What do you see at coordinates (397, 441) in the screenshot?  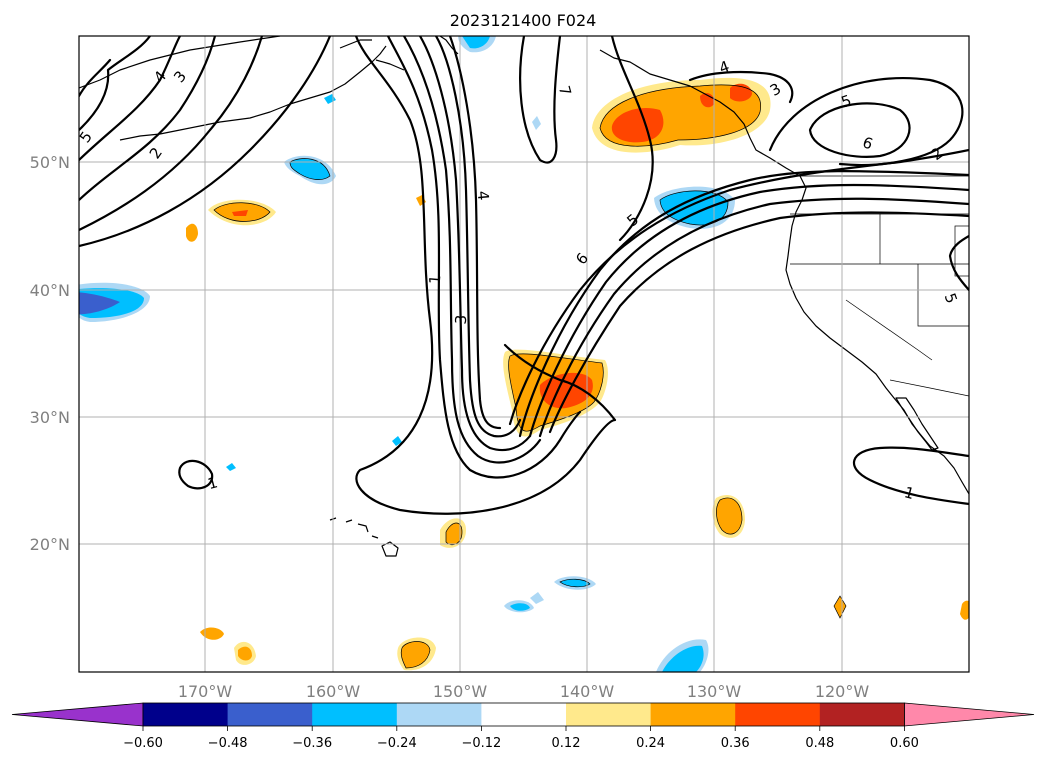 I see `negative-anomaly-small-d` at bounding box center [397, 441].